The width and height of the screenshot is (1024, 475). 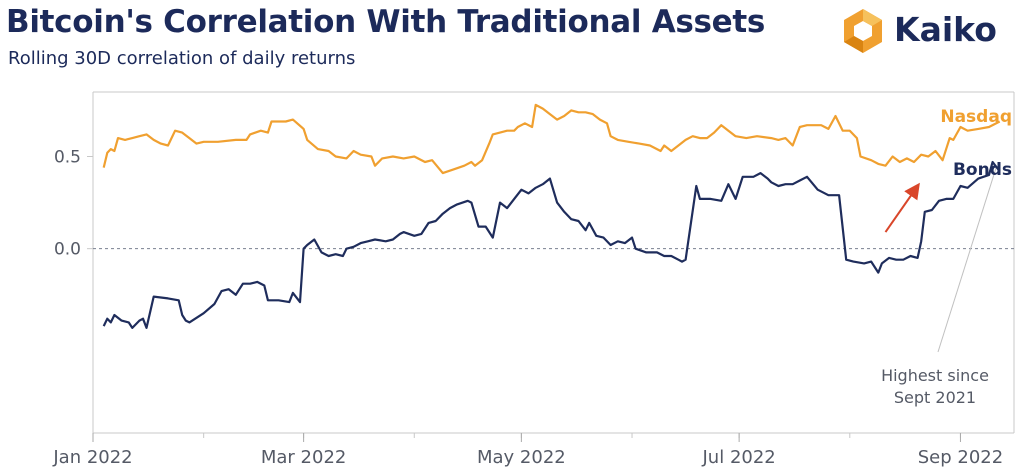 I want to click on kaiko-brand-name: Kaiko, so click(x=945, y=29).